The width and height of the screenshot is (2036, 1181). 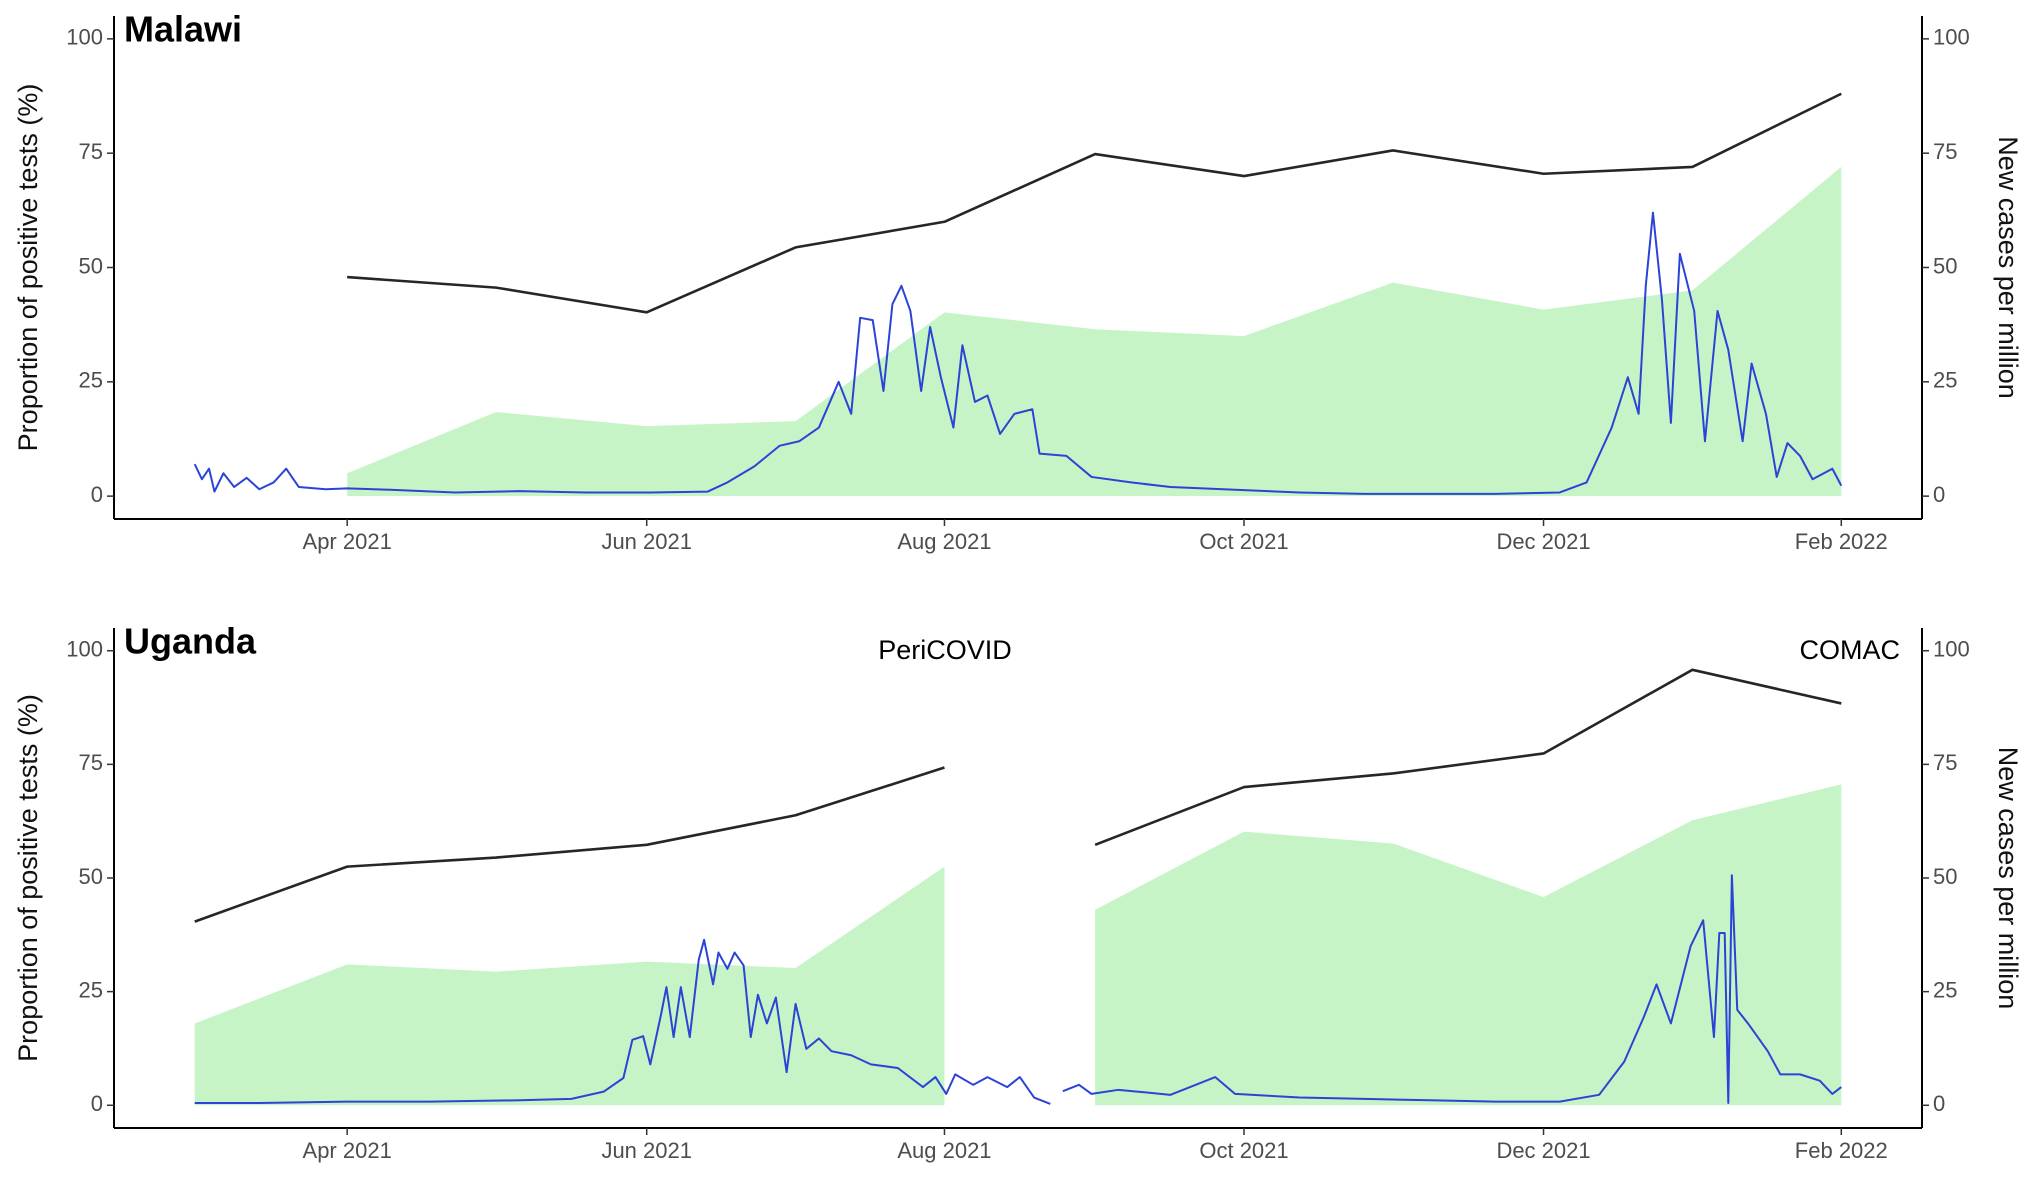 I want to click on panel-title: Uganda, so click(x=190, y=641).